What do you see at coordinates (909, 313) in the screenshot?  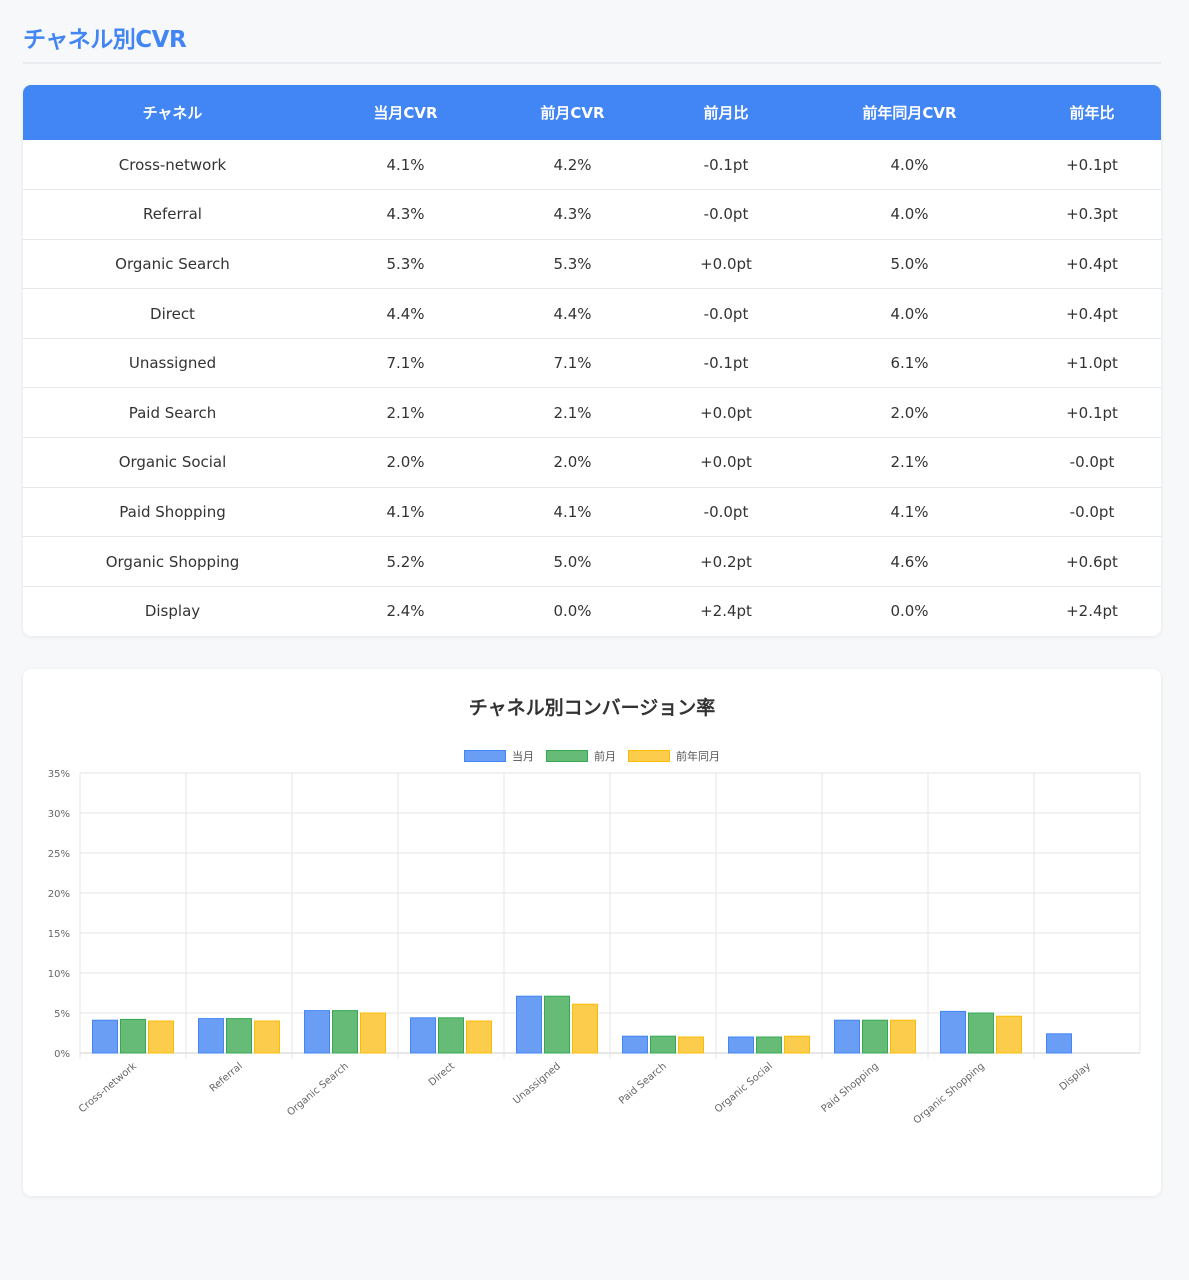 I see `cell-prev-year-cvr: 4.0%` at bounding box center [909, 313].